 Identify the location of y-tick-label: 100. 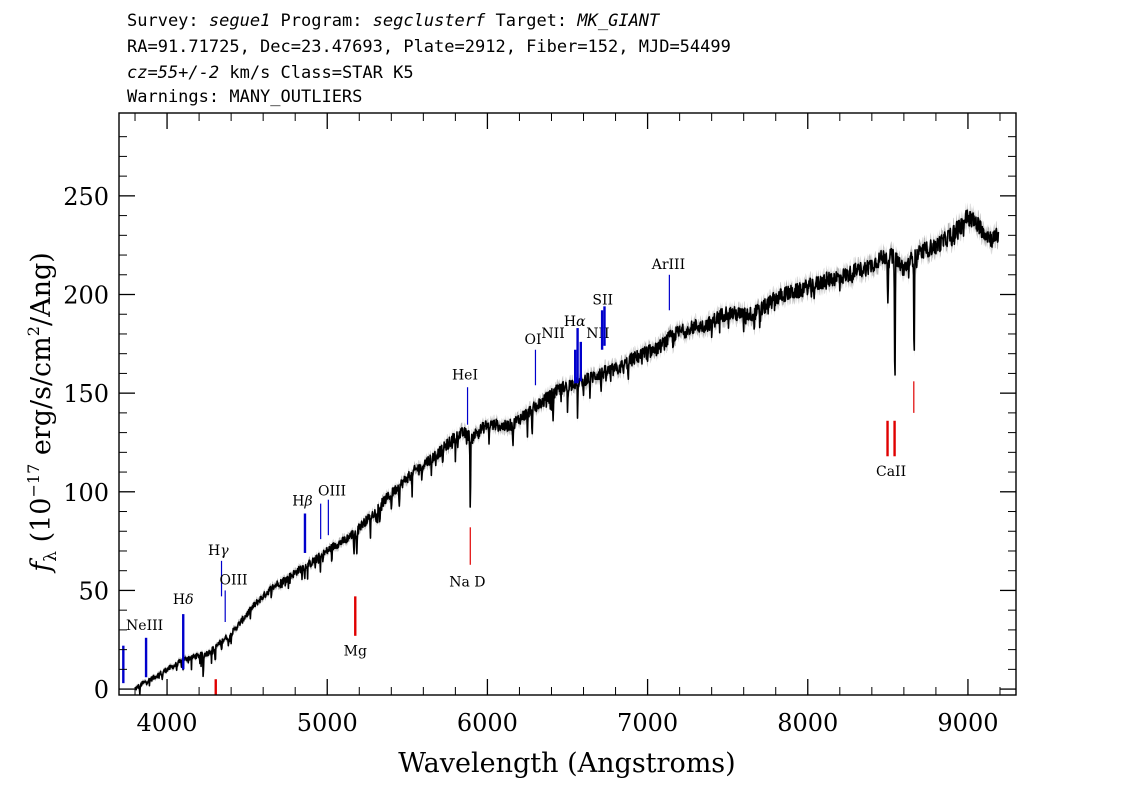
(86, 493).